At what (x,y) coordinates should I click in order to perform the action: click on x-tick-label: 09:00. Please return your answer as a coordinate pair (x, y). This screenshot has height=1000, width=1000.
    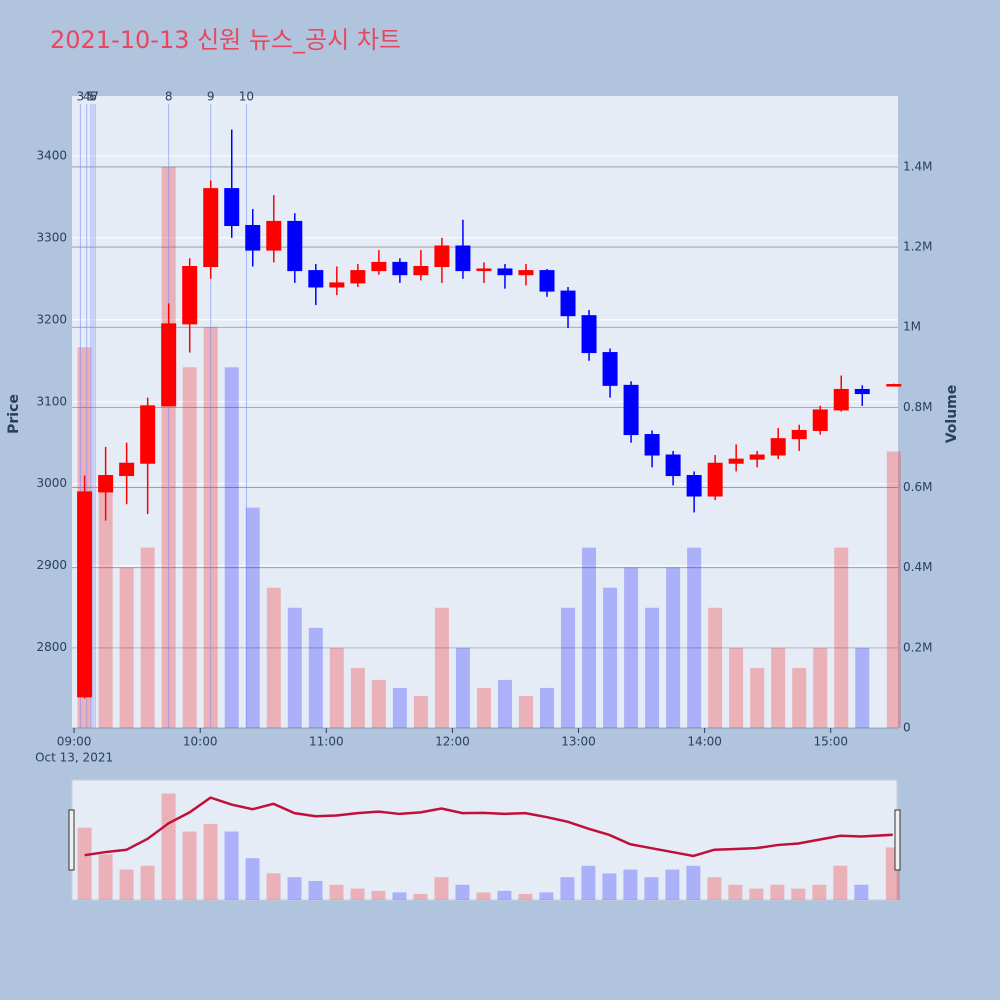
    Looking at the image, I should click on (74, 742).